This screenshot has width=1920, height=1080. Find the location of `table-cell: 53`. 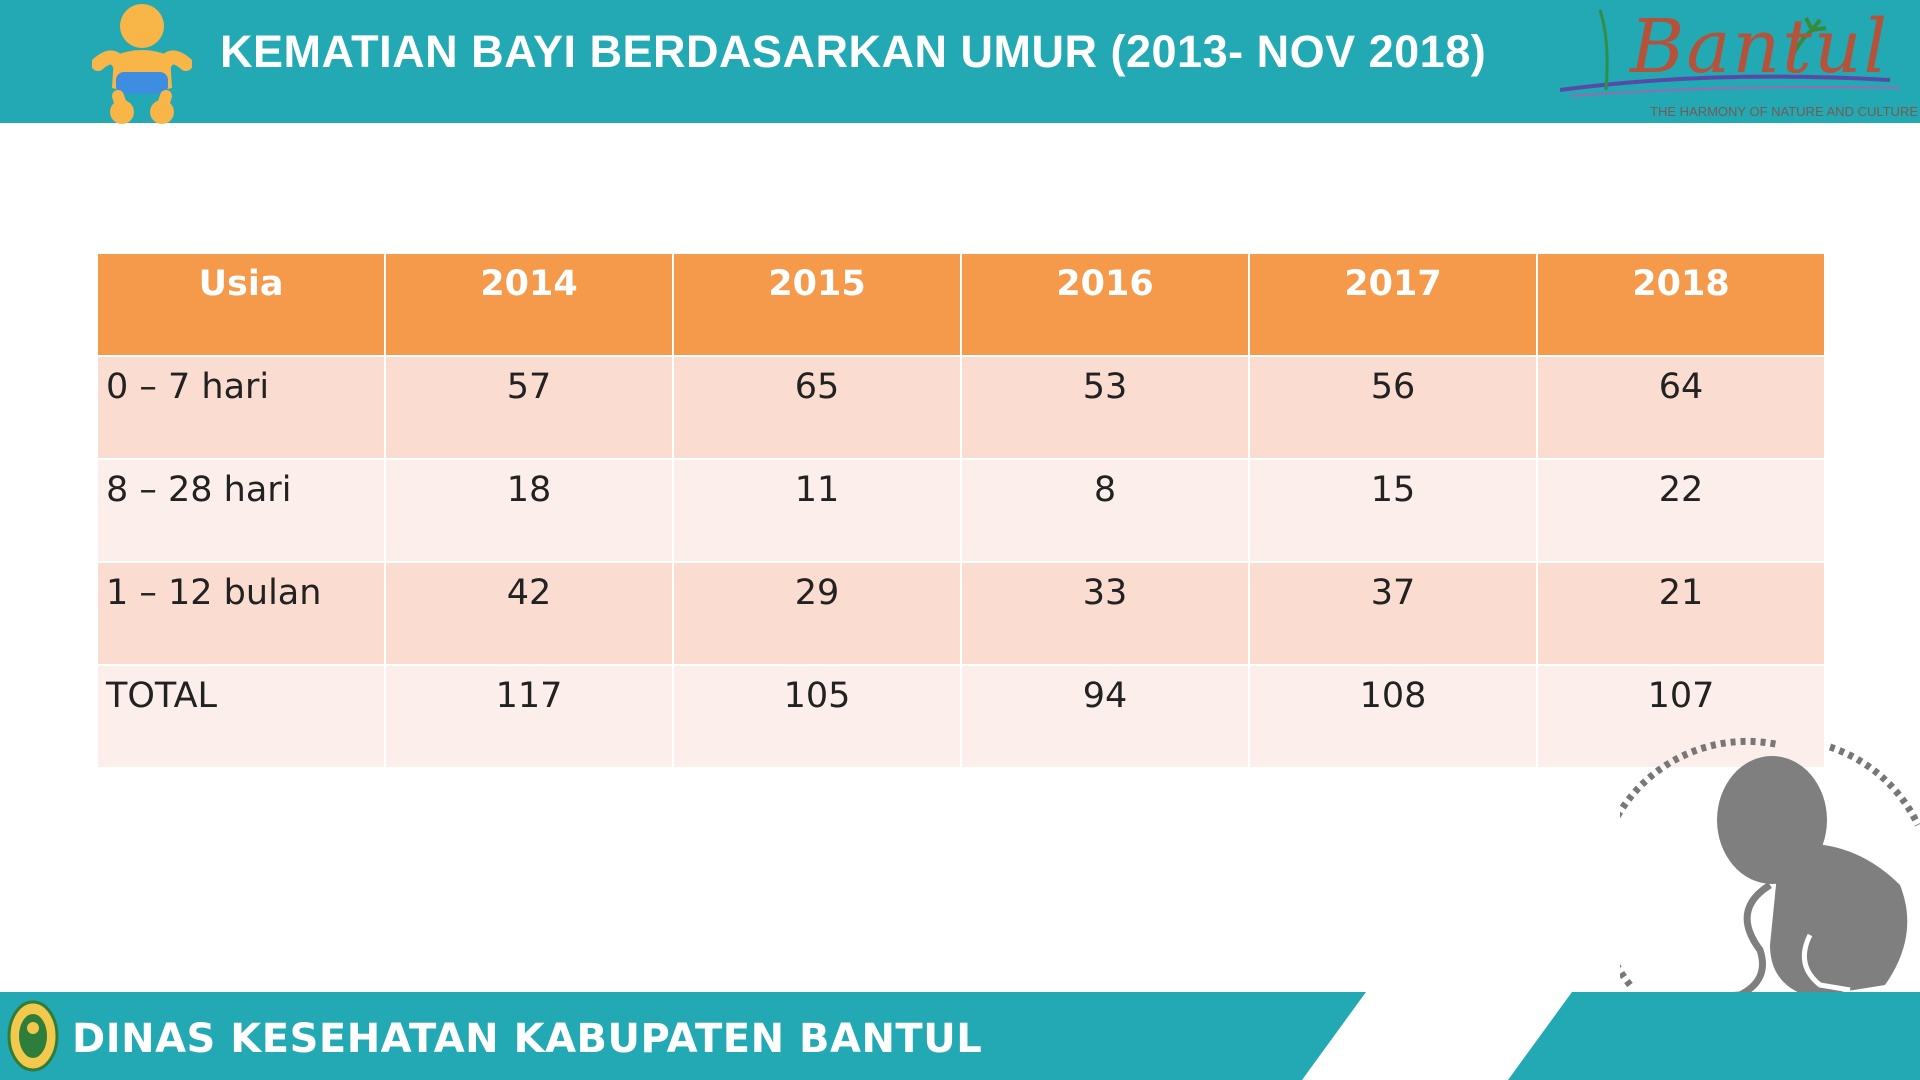

table-cell: 53 is located at coordinates (1105, 407).